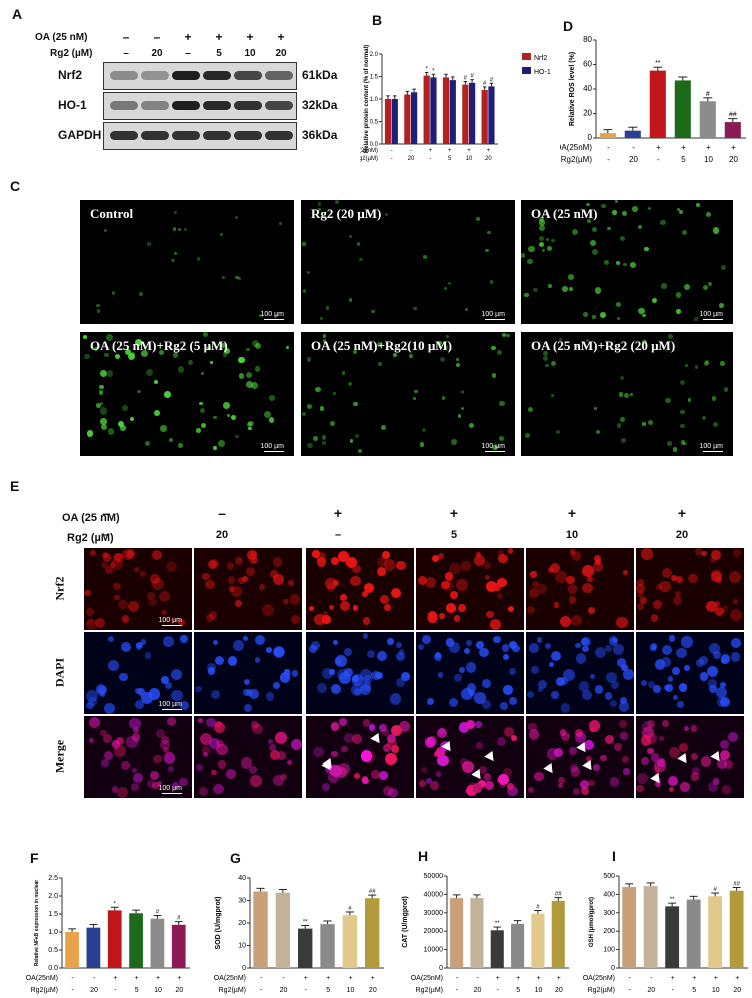 This screenshot has width=752, height=998. I want to click on x-row2-value: 10, so click(539, 990).